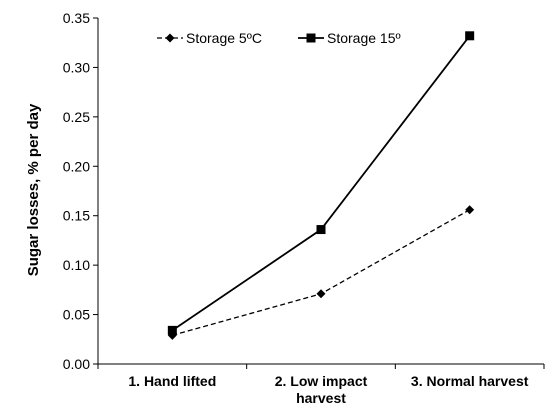  Describe the element at coordinates (364, 38) in the screenshot. I see `legend-label: Storage 15º` at that location.